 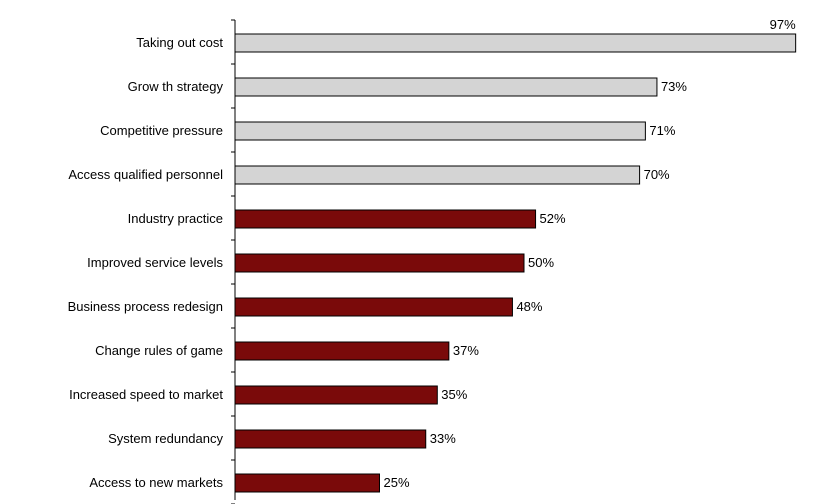 I want to click on category-label: Competitive pressure, so click(x=161, y=130).